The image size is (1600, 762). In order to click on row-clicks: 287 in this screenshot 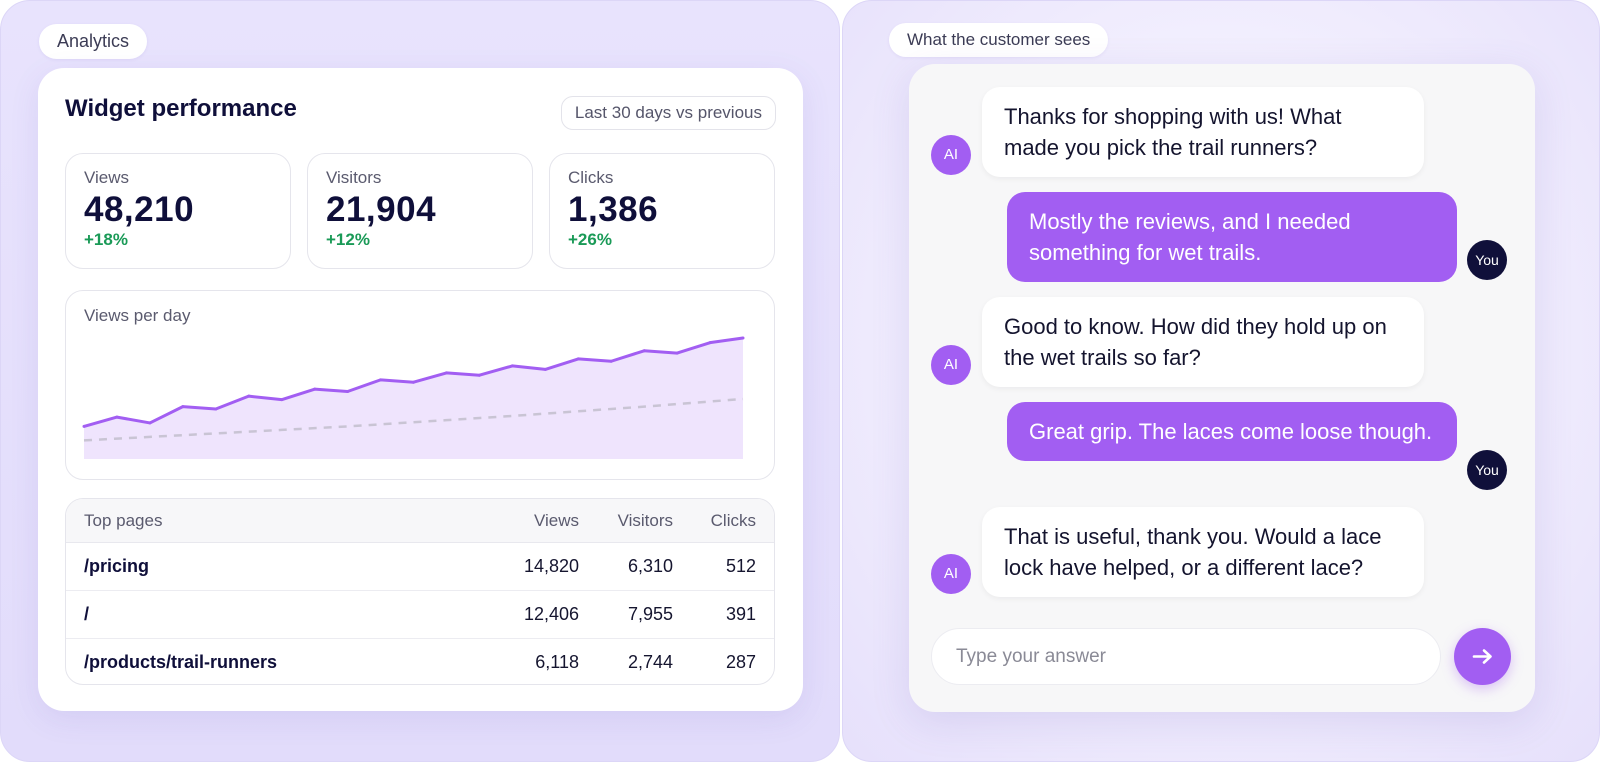, I will do `click(740, 662)`.